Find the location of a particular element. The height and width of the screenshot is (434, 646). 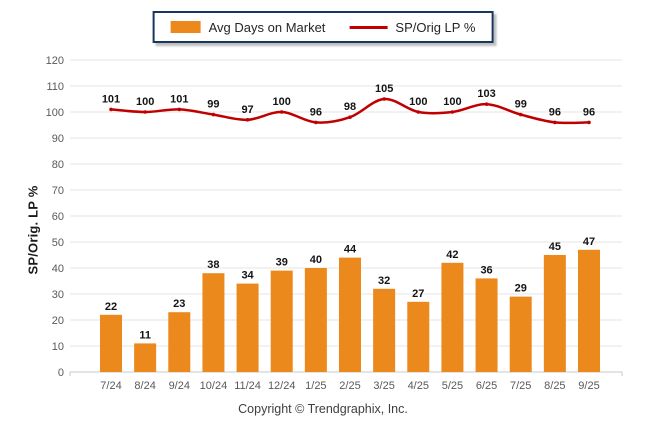

line-value-label: 105 is located at coordinates (384, 89).